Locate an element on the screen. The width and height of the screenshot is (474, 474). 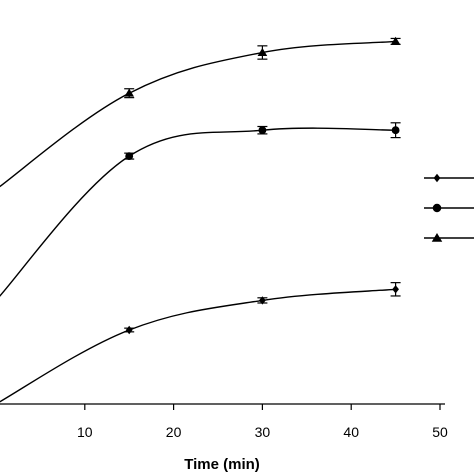
x-tick-label: 20 is located at coordinates (174, 432).